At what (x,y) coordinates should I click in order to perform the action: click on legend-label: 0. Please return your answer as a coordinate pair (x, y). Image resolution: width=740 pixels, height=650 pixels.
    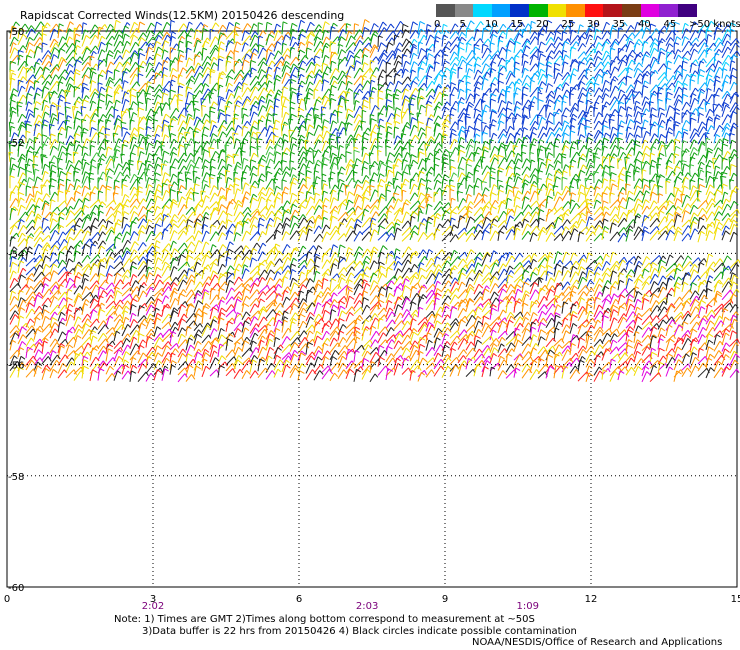
    Looking at the image, I should click on (437, 24).